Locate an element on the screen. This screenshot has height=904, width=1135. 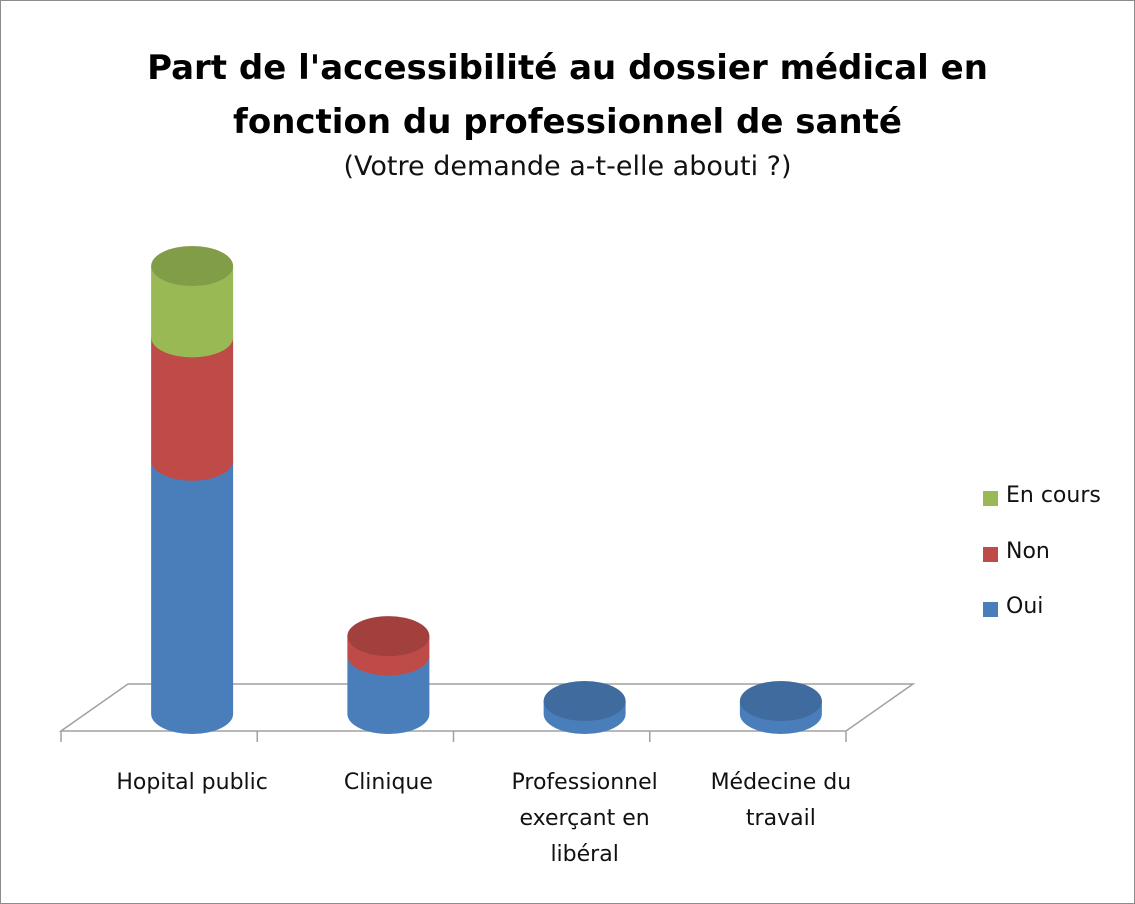
x-tick-label: Professionnel exerçant en libéral is located at coordinates (584, 818).